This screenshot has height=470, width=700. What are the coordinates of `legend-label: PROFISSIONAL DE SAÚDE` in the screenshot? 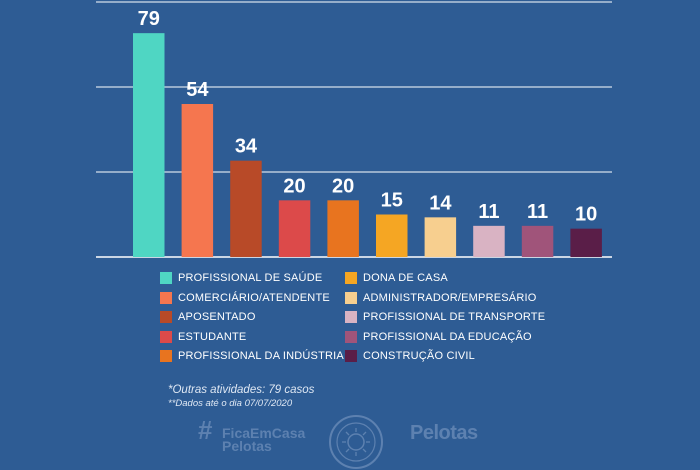 It's located at (250, 278).